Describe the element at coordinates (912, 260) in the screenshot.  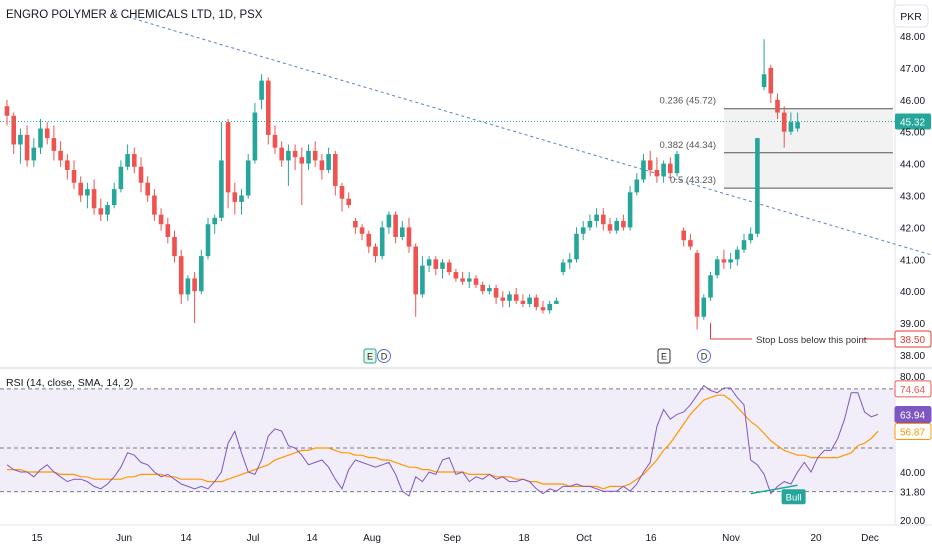
I see `price-tick-label: 41.00` at that location.